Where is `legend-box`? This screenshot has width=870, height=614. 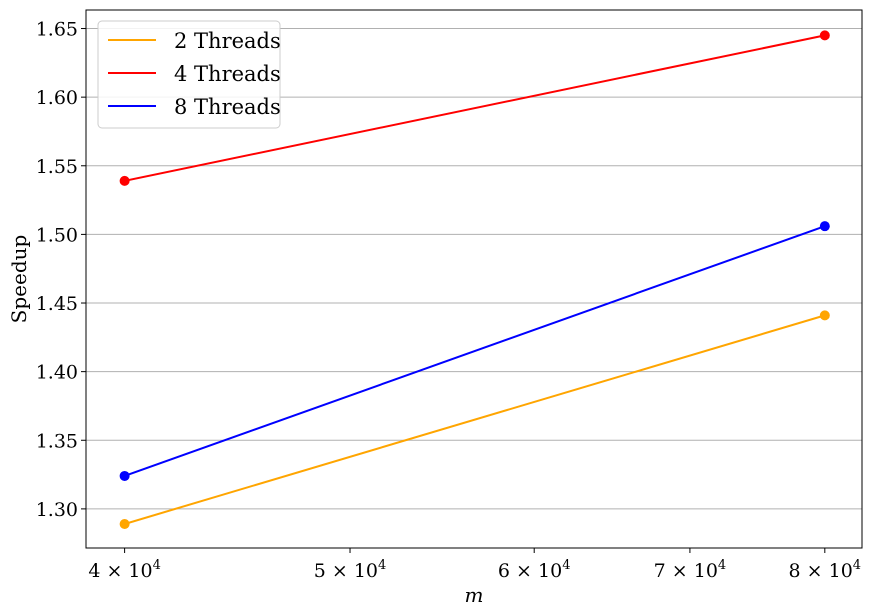 legend-box is located at coordinates (189, 74).